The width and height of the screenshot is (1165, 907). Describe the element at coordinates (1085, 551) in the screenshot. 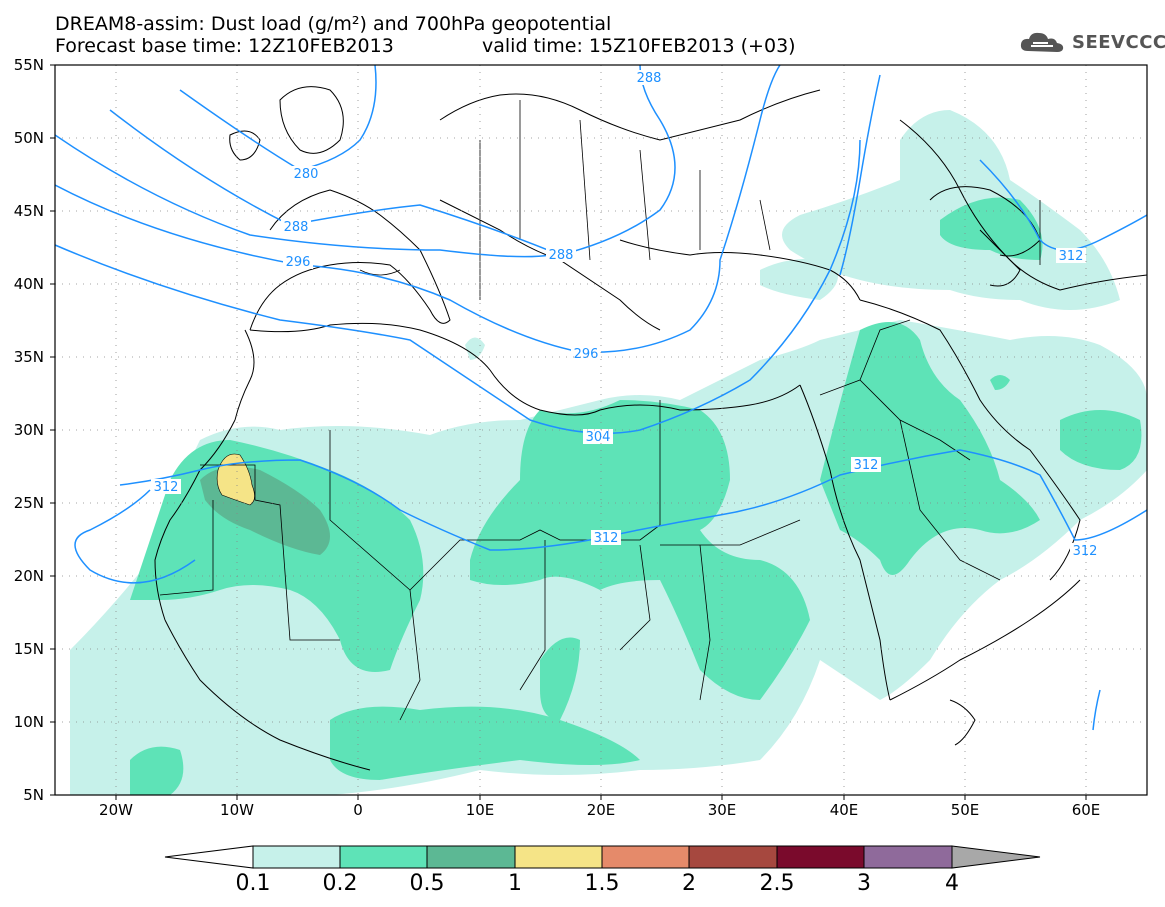

I see `contour-label-312-oman: 312` at that location.